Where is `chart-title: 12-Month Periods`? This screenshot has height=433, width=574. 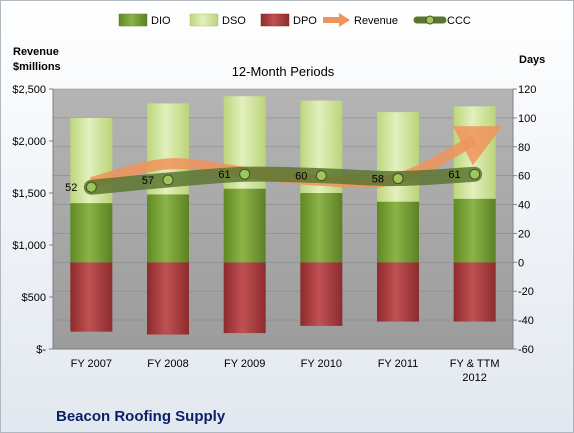
chart-title: 12-Month Periods is located at coordinates (283, 71).